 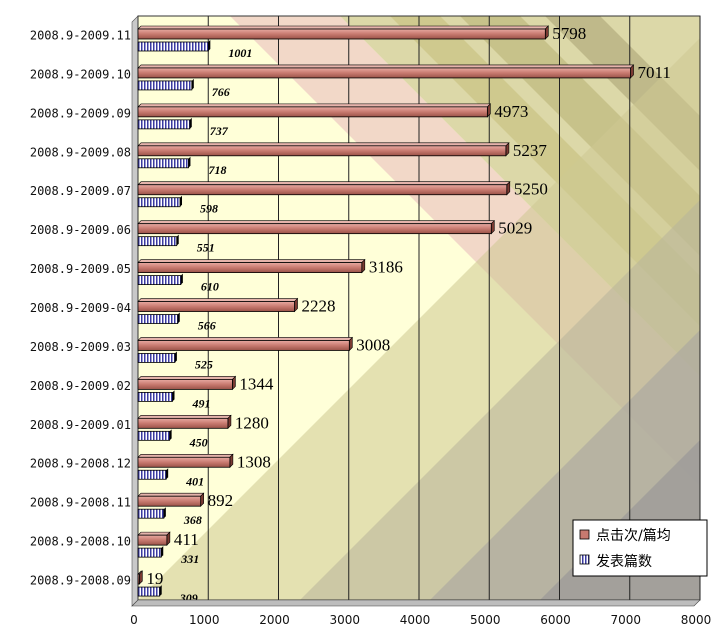 I want to click on data-label-series-2: 766, so click(x=221, y=92).